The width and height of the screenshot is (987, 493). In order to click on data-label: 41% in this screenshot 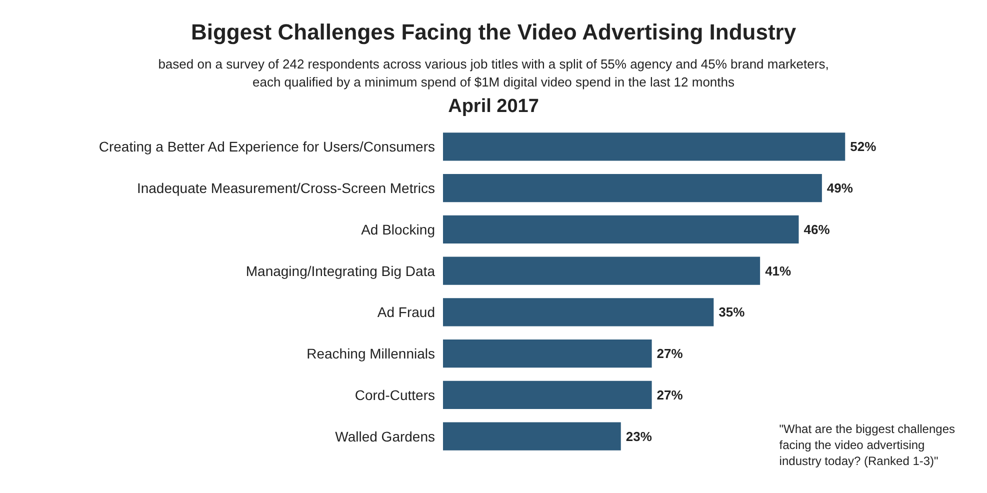, I will do `click(778, 270)`.